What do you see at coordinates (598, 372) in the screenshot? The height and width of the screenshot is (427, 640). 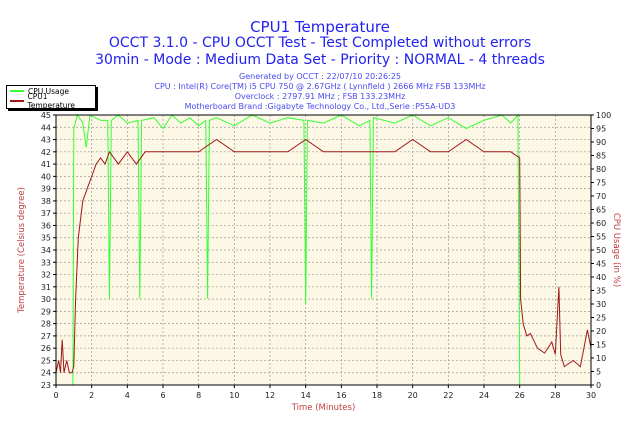 I see `y-tick-label-right: 5` at bounding box center [598, 372].